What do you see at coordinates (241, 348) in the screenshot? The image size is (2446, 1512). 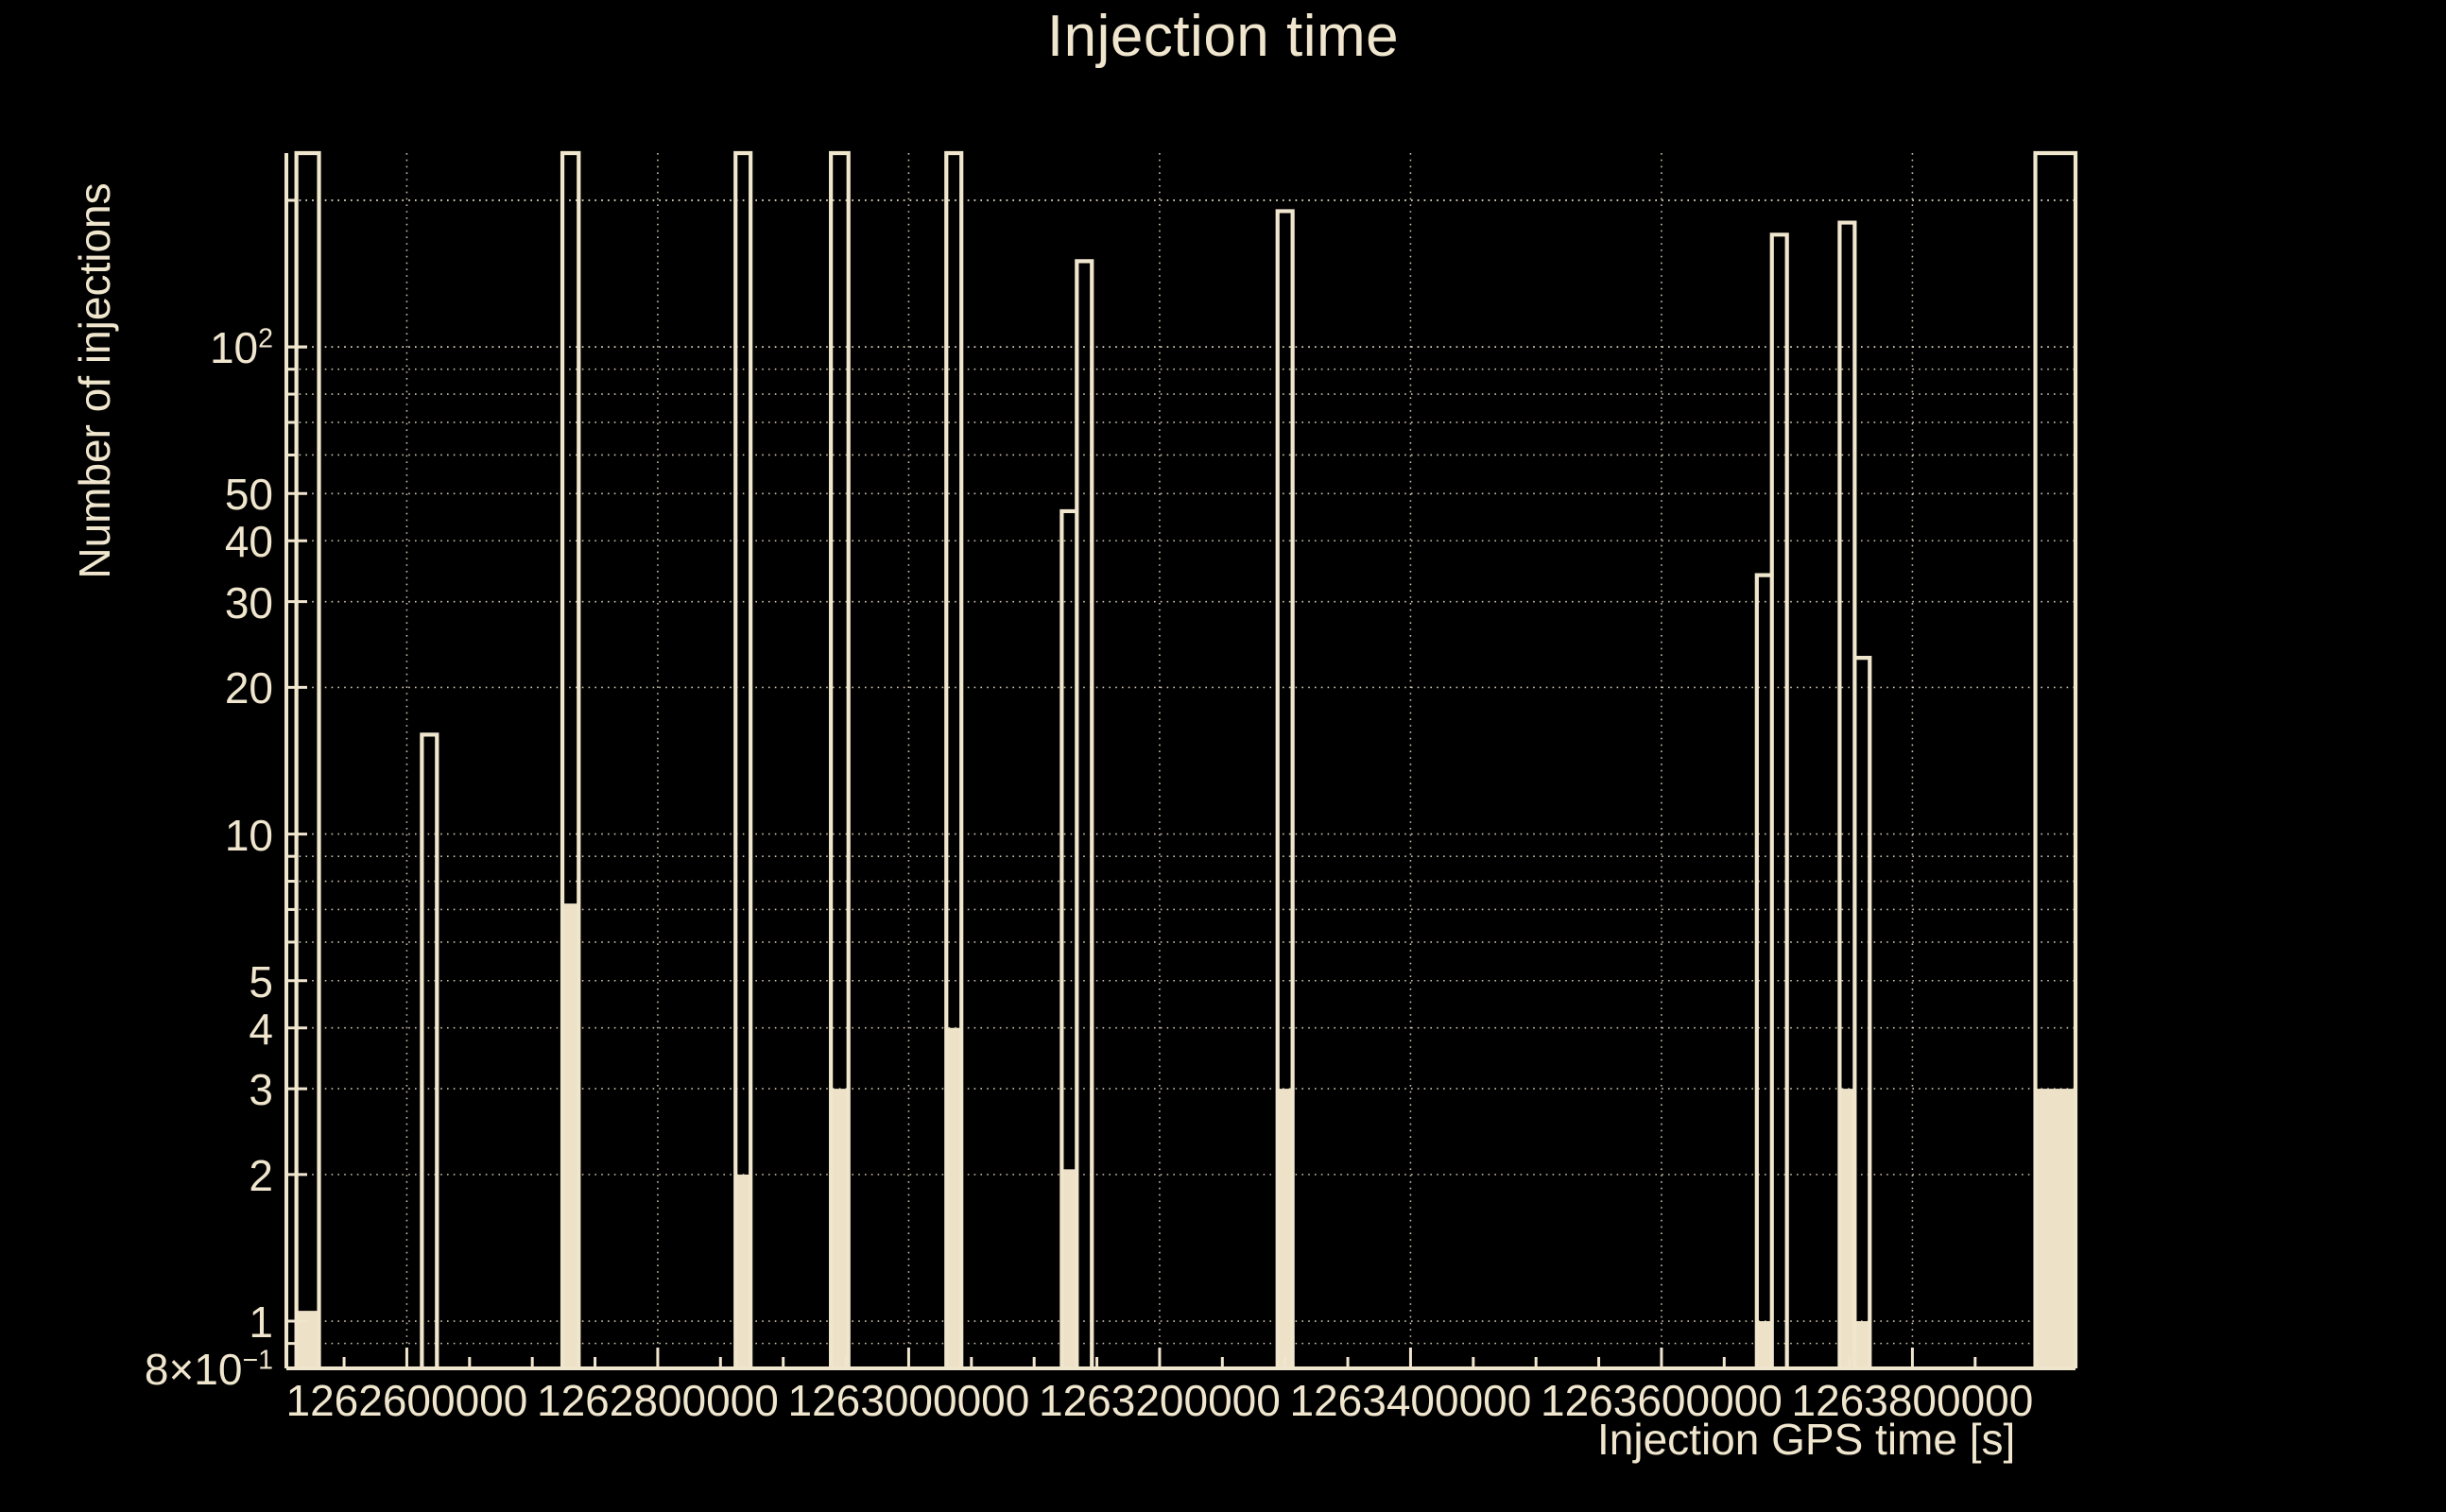 I see `y-axis-tick-label: 102` at bounding box center [241, 348].